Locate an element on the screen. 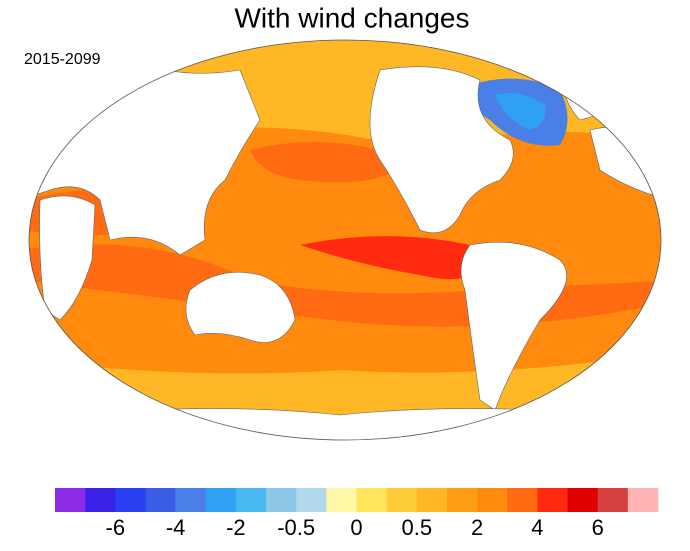  colorbar-label: -0.5 is located at coordinates (296, 527).